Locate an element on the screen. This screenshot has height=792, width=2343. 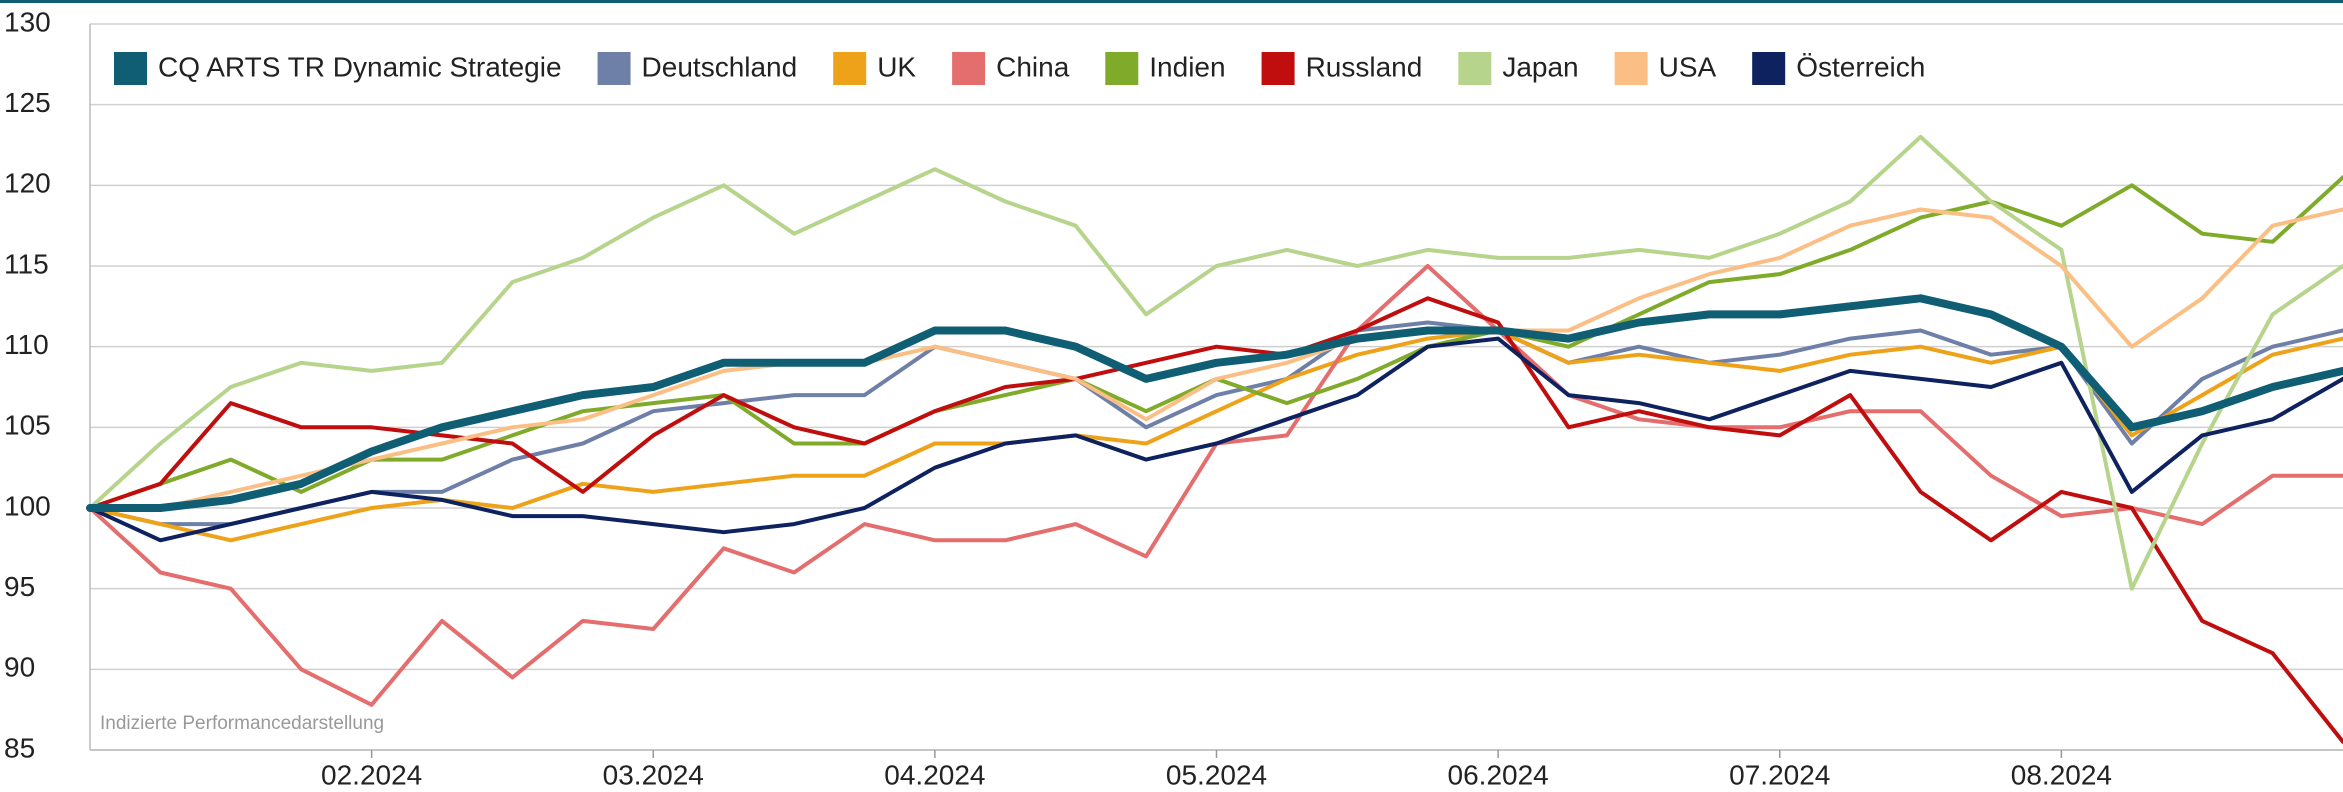
legend-label: Indien is located at coordinates (1187, 66).